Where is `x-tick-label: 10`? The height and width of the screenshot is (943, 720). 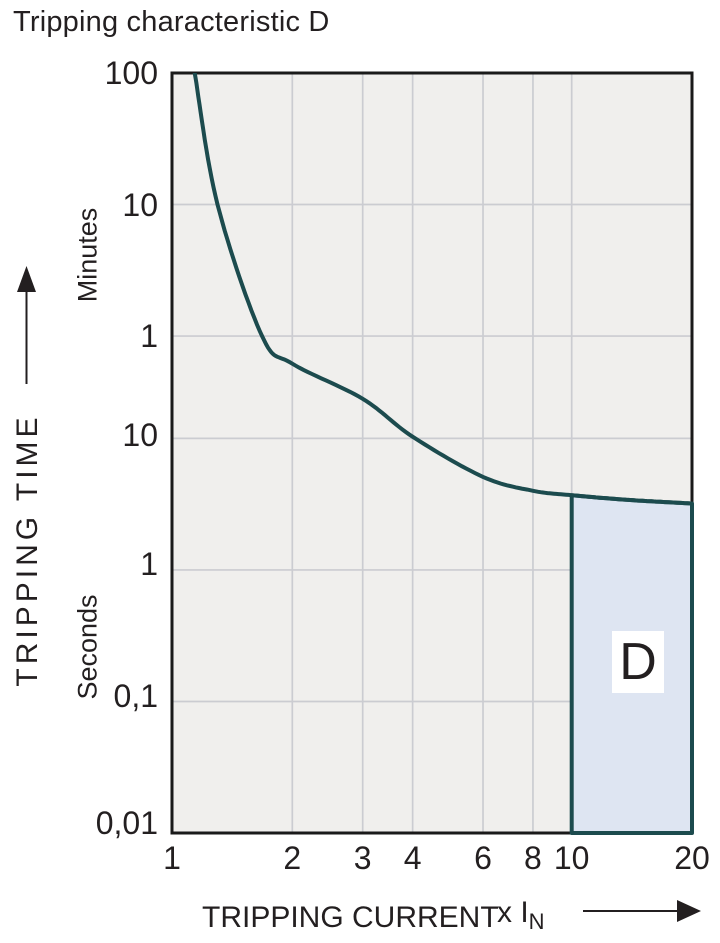 x-tick-label: 10 is located at coordinates (571, 858).